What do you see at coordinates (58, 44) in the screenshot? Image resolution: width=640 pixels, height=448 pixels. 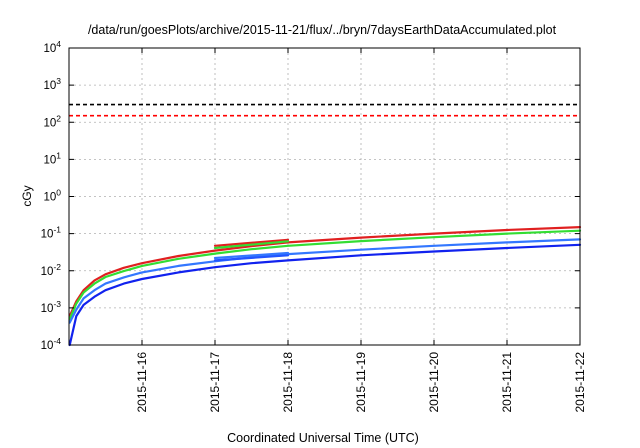 I see `y-tick-exponent: 4` at bounding box center [58, 44].